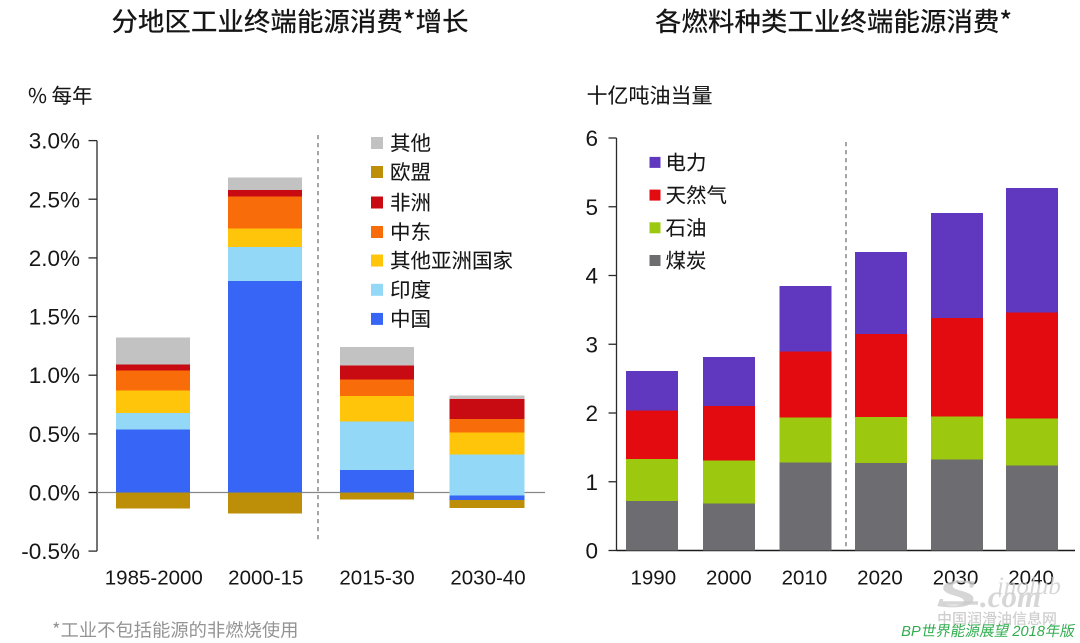 The width and height of the screenshot is (1080, 643). I want to click on svg-text: 3, so click(591, 344).